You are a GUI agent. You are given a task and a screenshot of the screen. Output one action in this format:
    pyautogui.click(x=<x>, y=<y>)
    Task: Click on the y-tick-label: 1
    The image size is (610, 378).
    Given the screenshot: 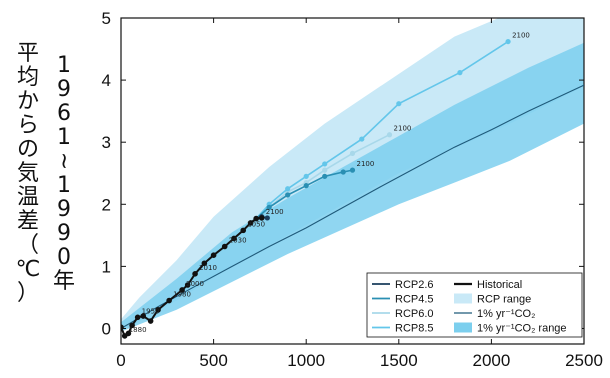 What is the action you would take?
    pyautogui.click(x=106, y=266)
    